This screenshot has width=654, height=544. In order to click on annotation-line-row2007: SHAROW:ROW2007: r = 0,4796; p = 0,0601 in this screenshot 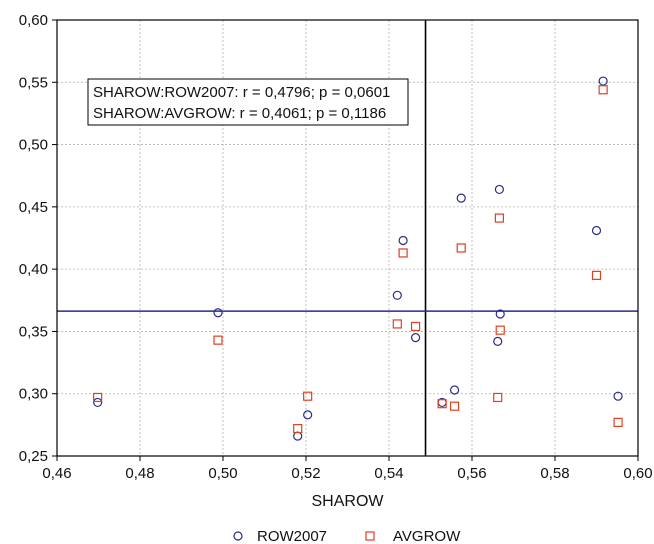, I will do `click(241, 92)`.